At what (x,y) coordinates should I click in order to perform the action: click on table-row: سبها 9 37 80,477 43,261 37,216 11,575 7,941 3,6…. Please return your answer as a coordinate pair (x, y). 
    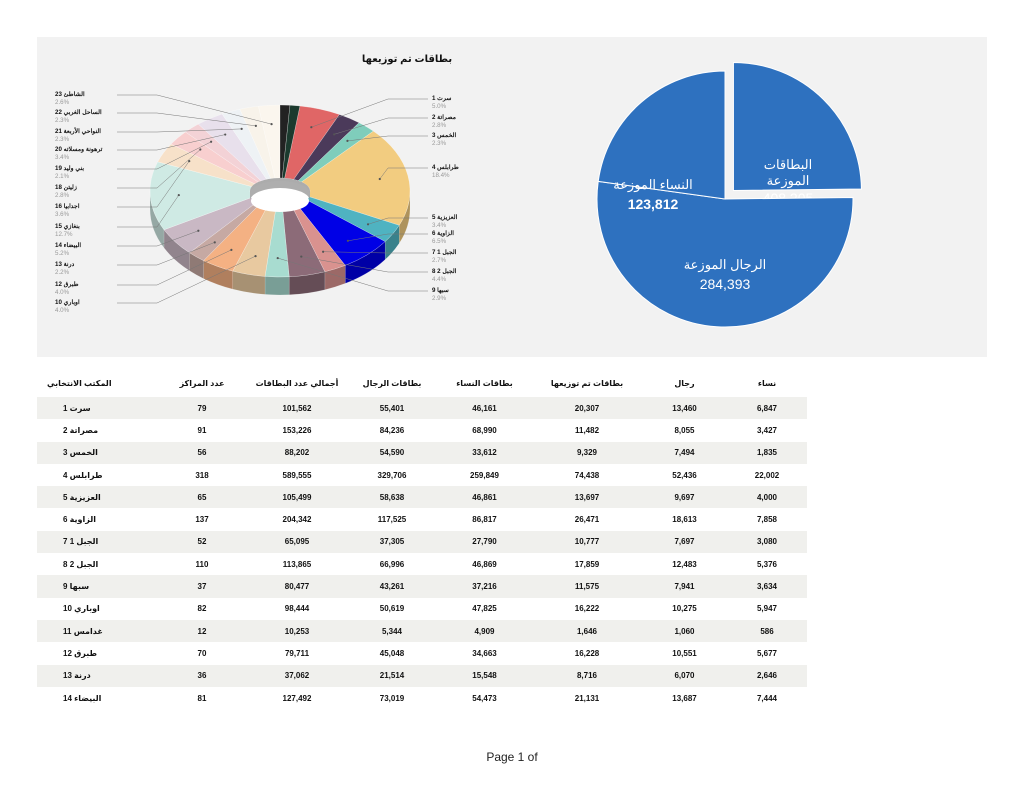
    Looking at the image, I should click on (422, 586).